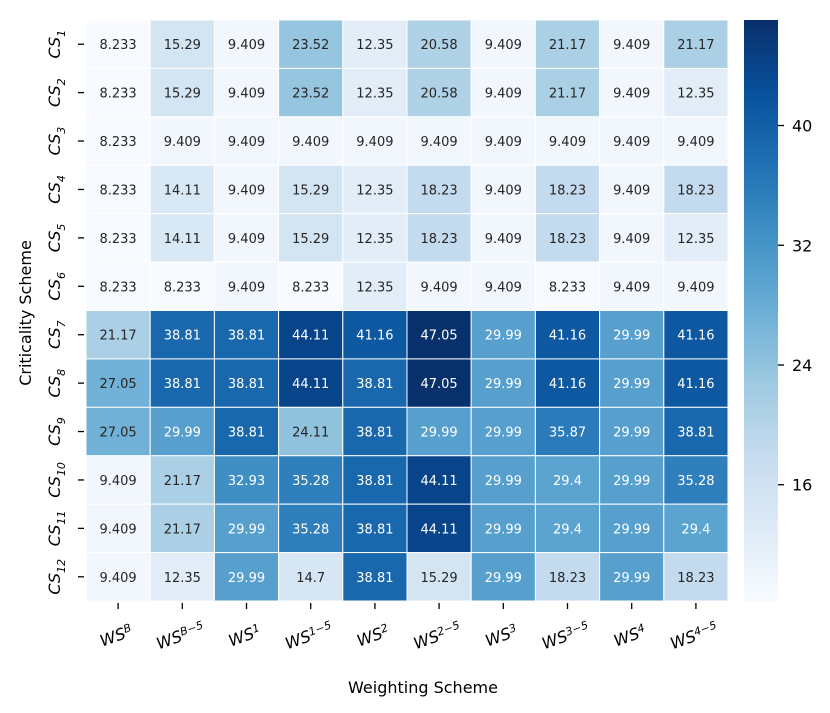  I want to click on y-tick-label: CS11, so click(56, 529).